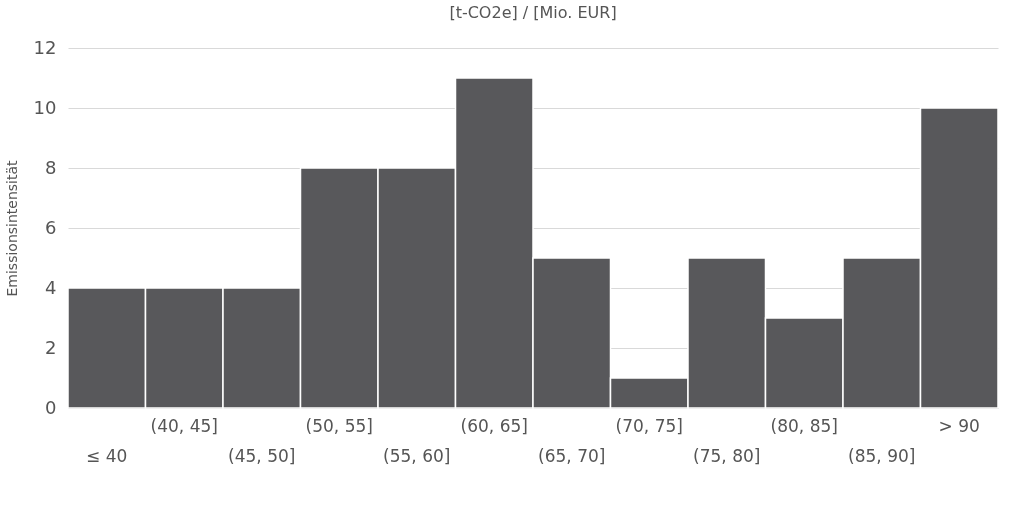  I want to click on x-tick-label: (60, 65], so click(494, 425).